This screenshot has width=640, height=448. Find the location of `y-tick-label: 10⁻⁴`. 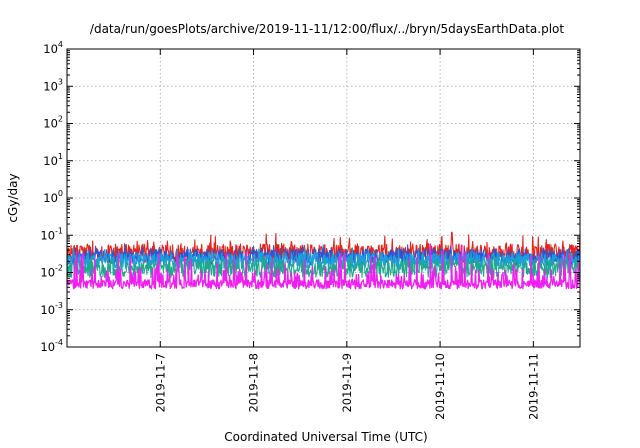

y-tick-label: 10⁻⁴ is located at coordinates (51, 346).